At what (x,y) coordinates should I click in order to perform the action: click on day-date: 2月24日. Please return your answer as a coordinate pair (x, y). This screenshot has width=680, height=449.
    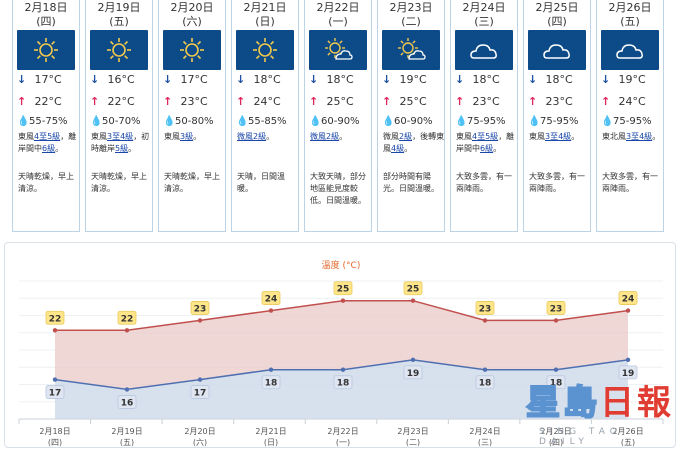
    Looking at the image, I should click on (484, 7).